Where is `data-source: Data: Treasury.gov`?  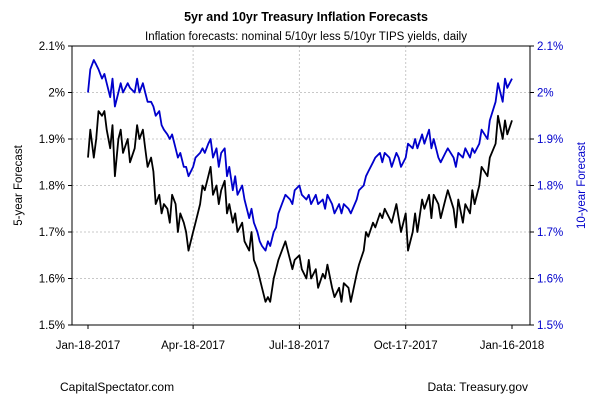 data-source: Data: Treasury.gov is located at coordinates (478, 387).